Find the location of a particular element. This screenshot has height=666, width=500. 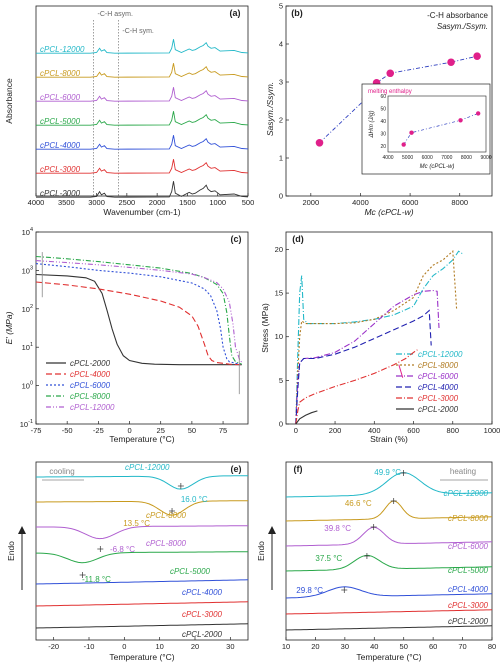

panel-b-frame is located at coordinates (389, 101).